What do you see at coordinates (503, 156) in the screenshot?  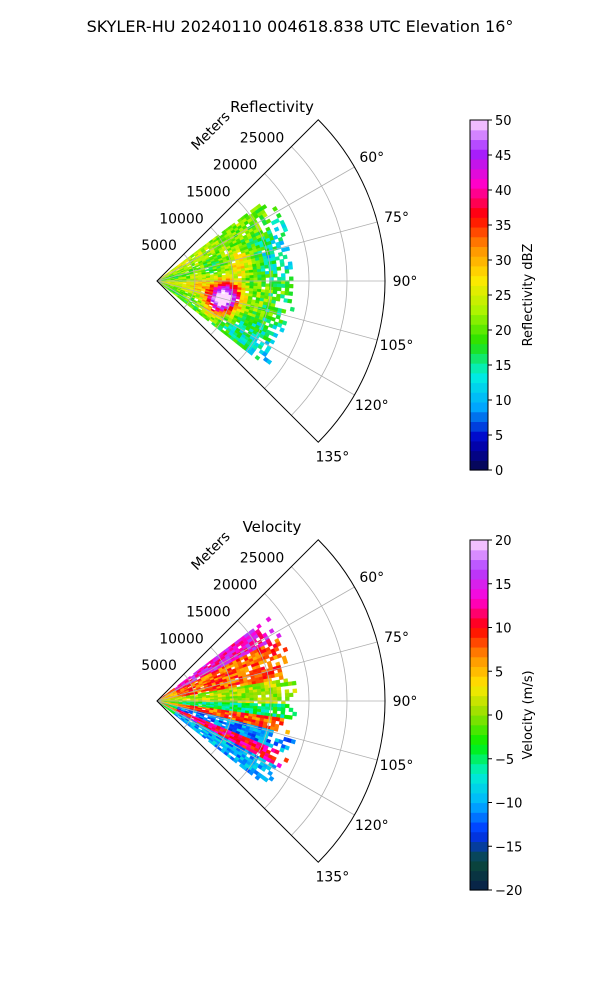 I see `colorbar-tick-label: 45` at bounding box center [503, 156].